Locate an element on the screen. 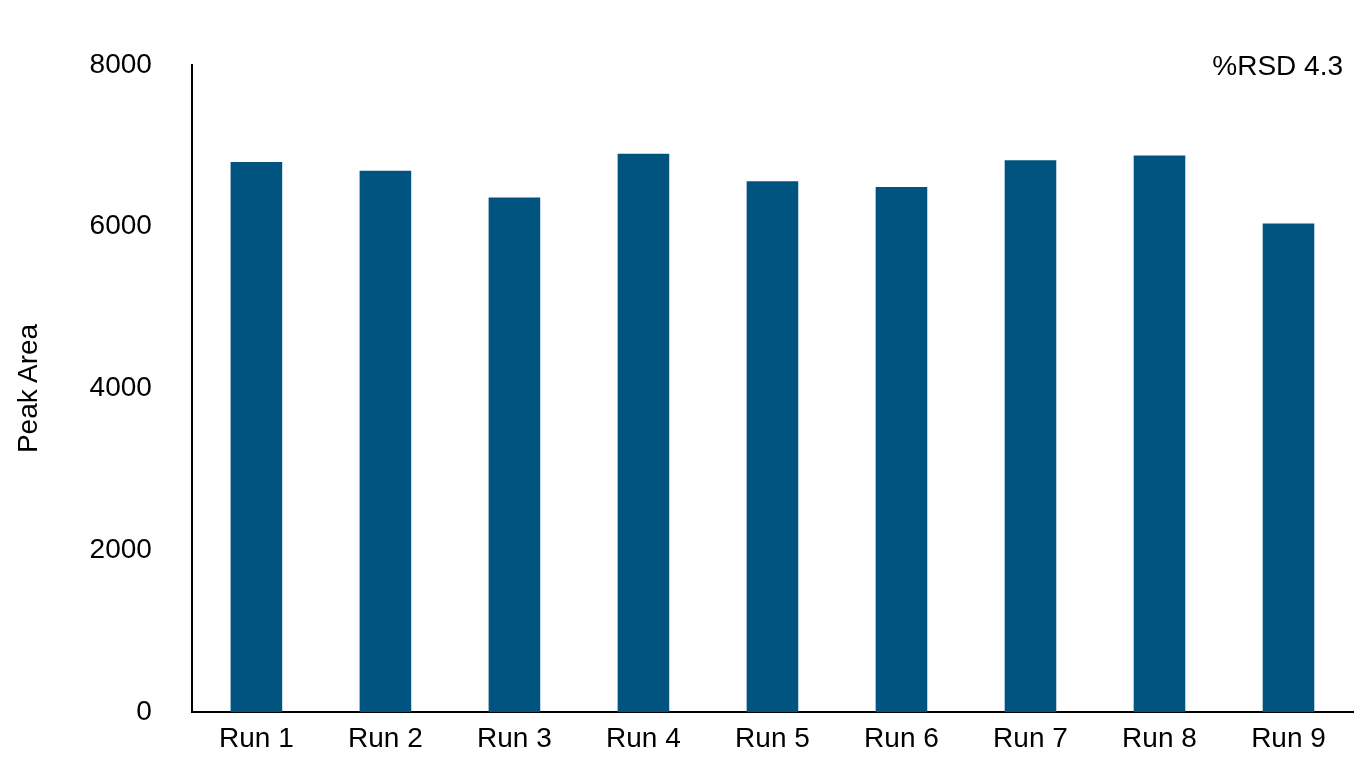  y-axis-title: Peak Area is located at coordinates (27, 388).